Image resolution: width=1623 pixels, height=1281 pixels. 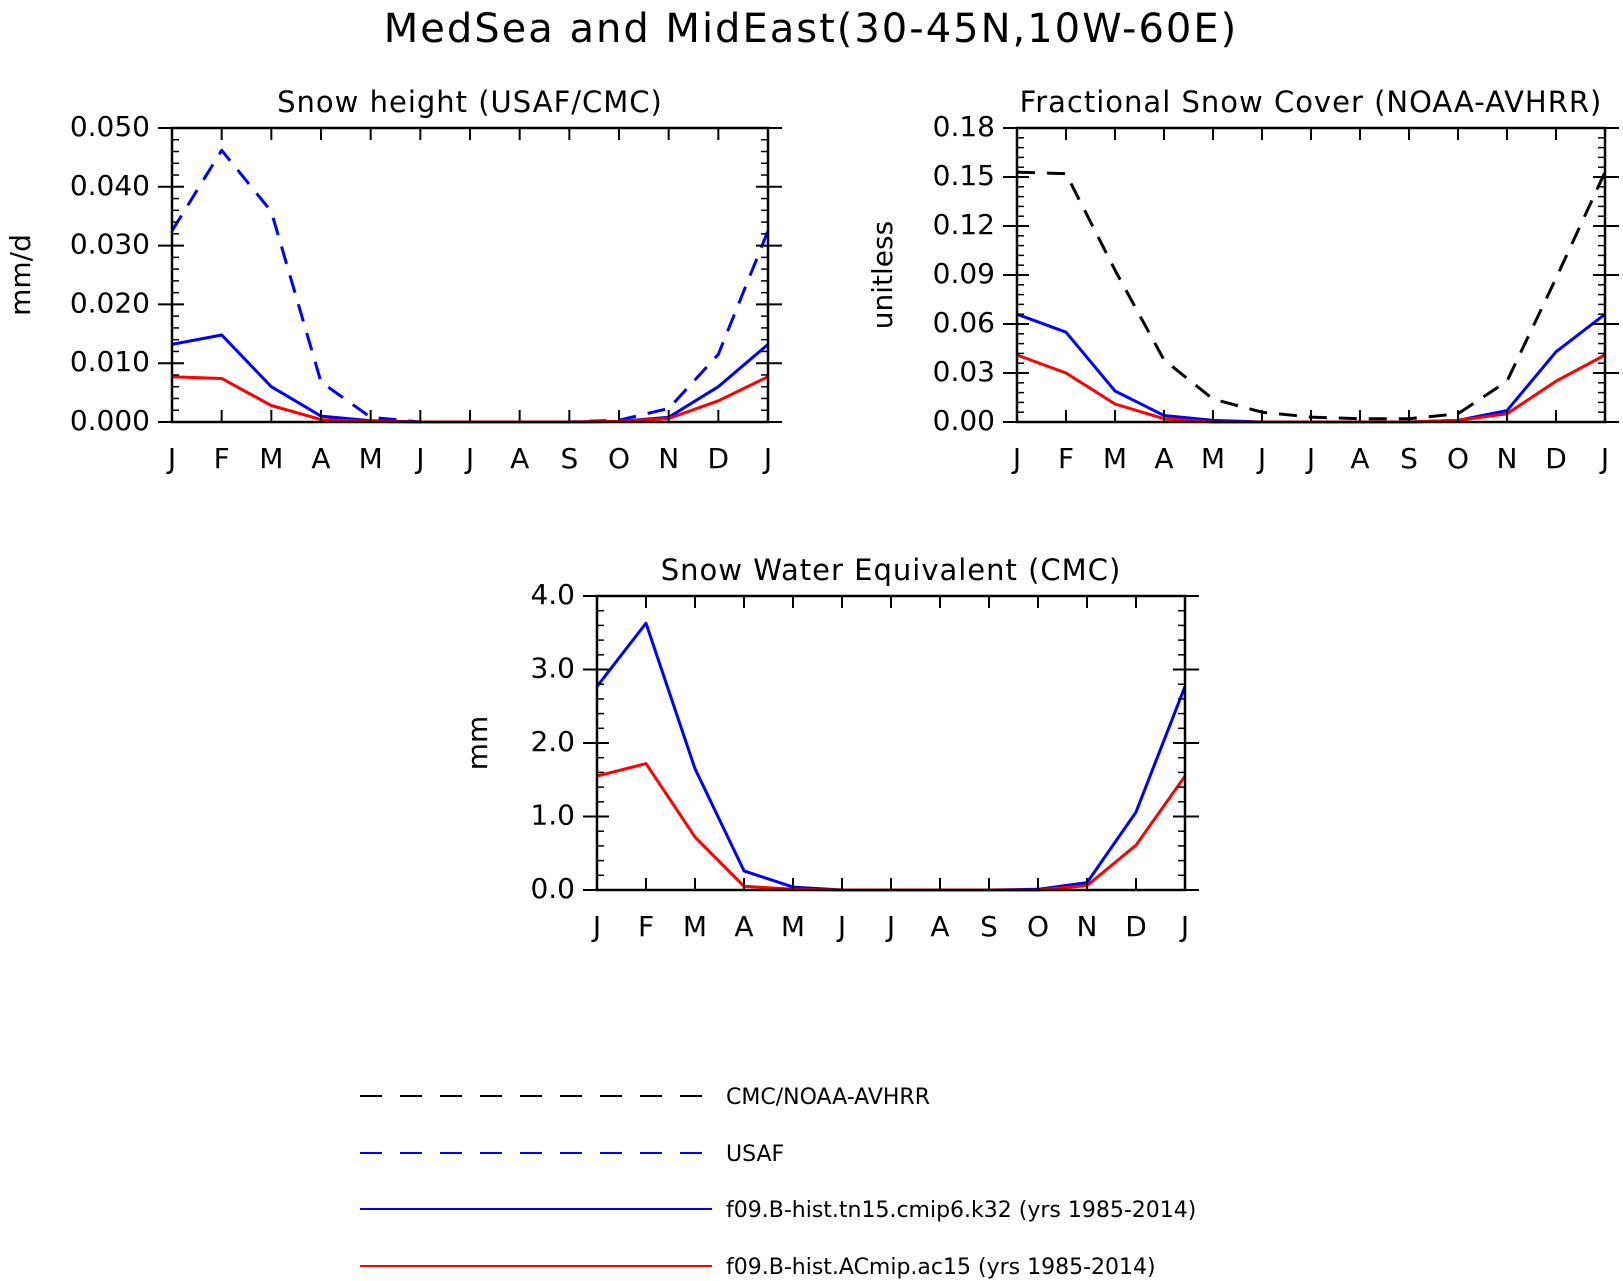 I want to click on y-tick-label: 0.12, so click(x=964, y=224).